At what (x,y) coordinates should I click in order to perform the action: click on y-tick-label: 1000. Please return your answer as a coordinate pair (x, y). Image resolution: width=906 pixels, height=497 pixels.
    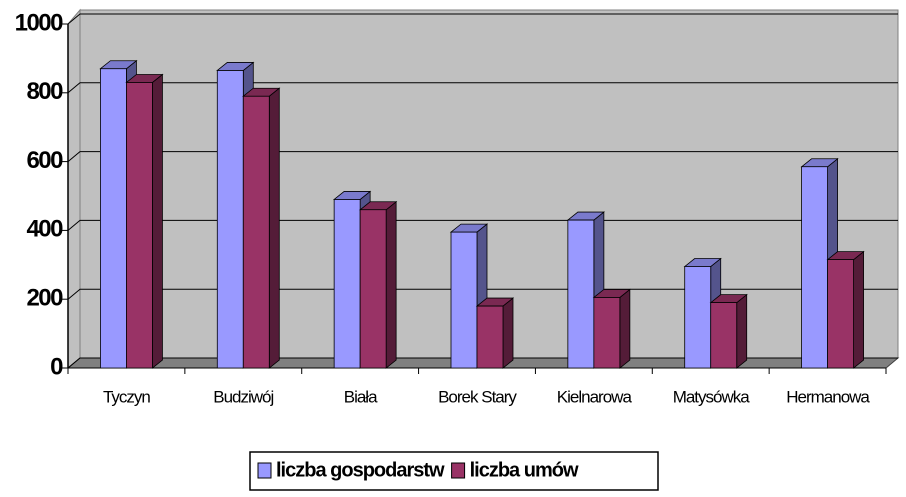
    Looking at the image, I should click on (39, 22).